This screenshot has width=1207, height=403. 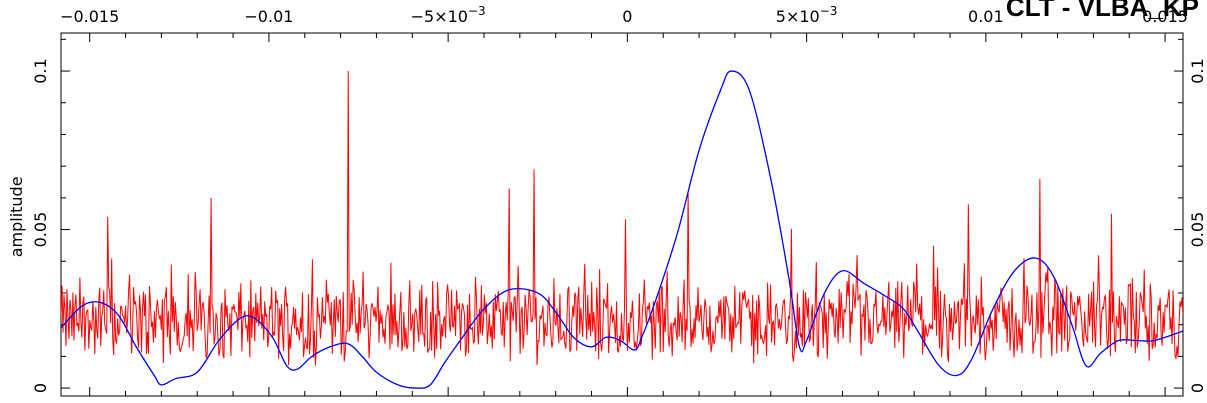 What do you see at coordinates (16, 216) in the screenshot?
I see `y-axis-label: amplitude` at bounding box center [16, 216].